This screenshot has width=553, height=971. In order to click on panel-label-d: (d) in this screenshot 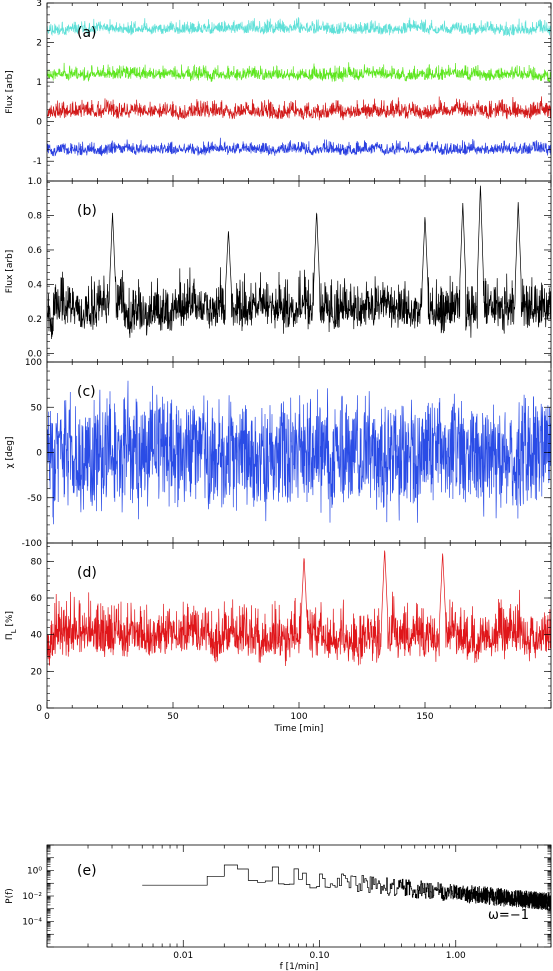, I will do `click(87, 573)`.